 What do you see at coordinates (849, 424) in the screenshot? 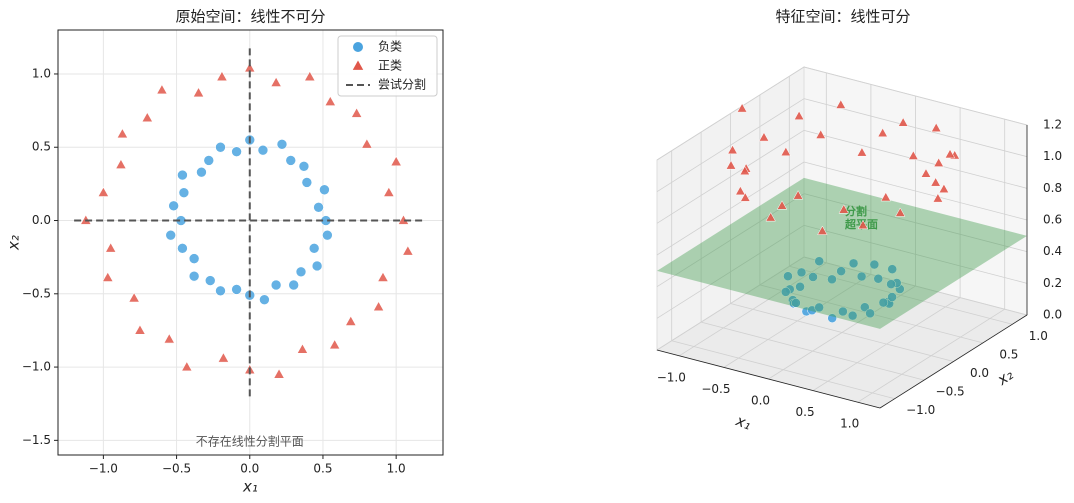
I see `x-tick-label: 1.0` at bounding box center [849, 424].